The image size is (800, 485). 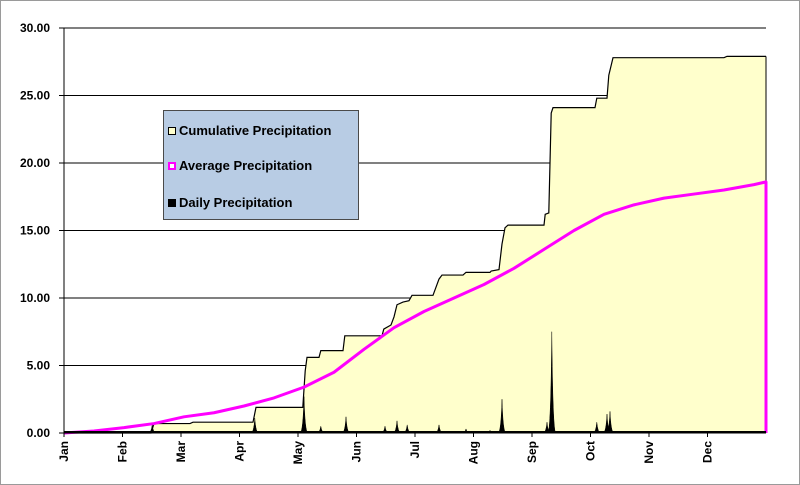 What do you see at coordinates (240, 451) in the screenshot?
I see `x-tick-label: Apr` at bounding box center [240, 451].